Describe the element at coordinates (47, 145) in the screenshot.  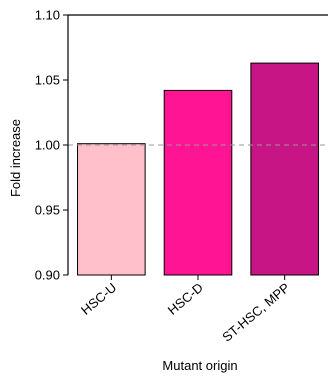
I see `y-tick-label: 1.00` at that location.